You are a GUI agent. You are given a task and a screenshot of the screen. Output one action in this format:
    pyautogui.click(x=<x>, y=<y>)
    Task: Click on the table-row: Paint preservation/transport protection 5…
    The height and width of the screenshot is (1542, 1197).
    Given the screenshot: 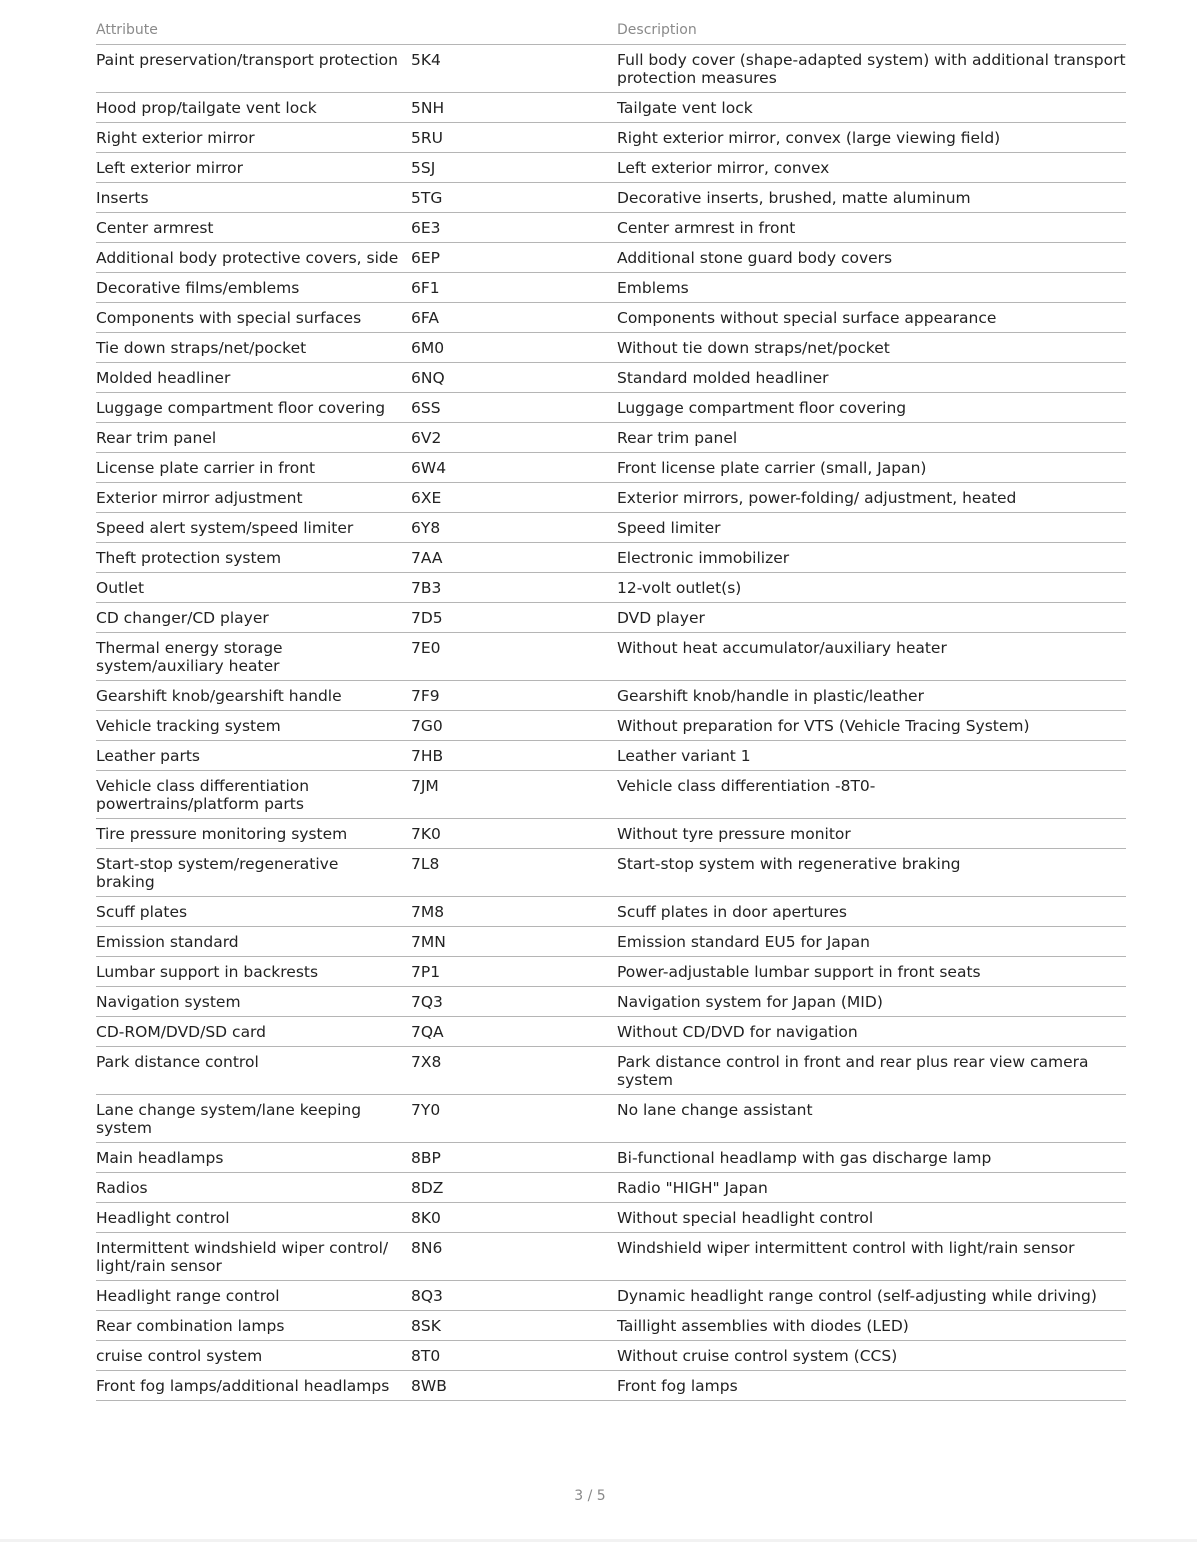 What is the action you would take?
    pyautogui.click(x=611, y=69)
    